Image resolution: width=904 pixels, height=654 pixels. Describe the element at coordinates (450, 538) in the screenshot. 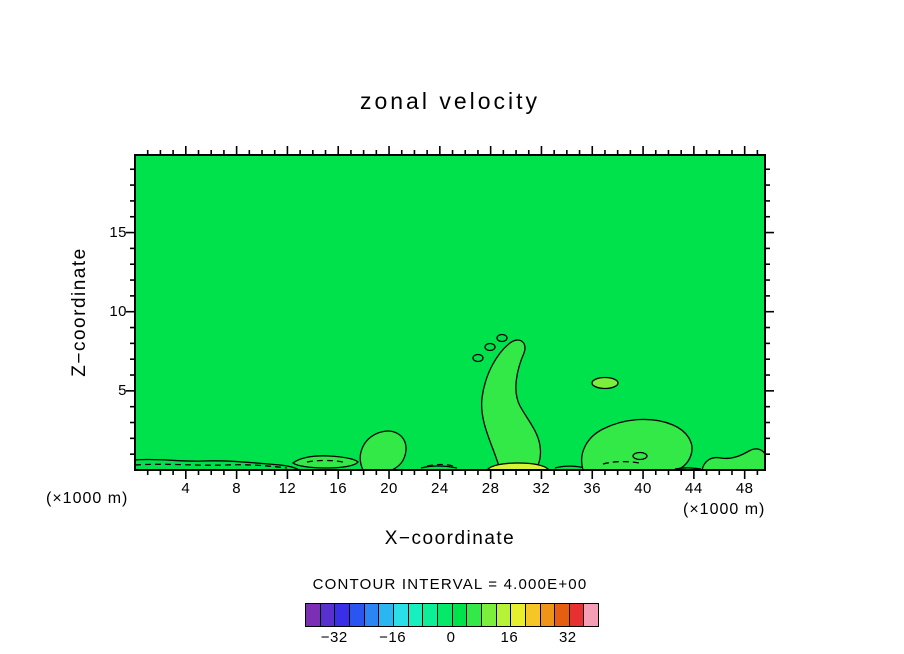

I see `x-axis-label: X−coordinate` at that location.